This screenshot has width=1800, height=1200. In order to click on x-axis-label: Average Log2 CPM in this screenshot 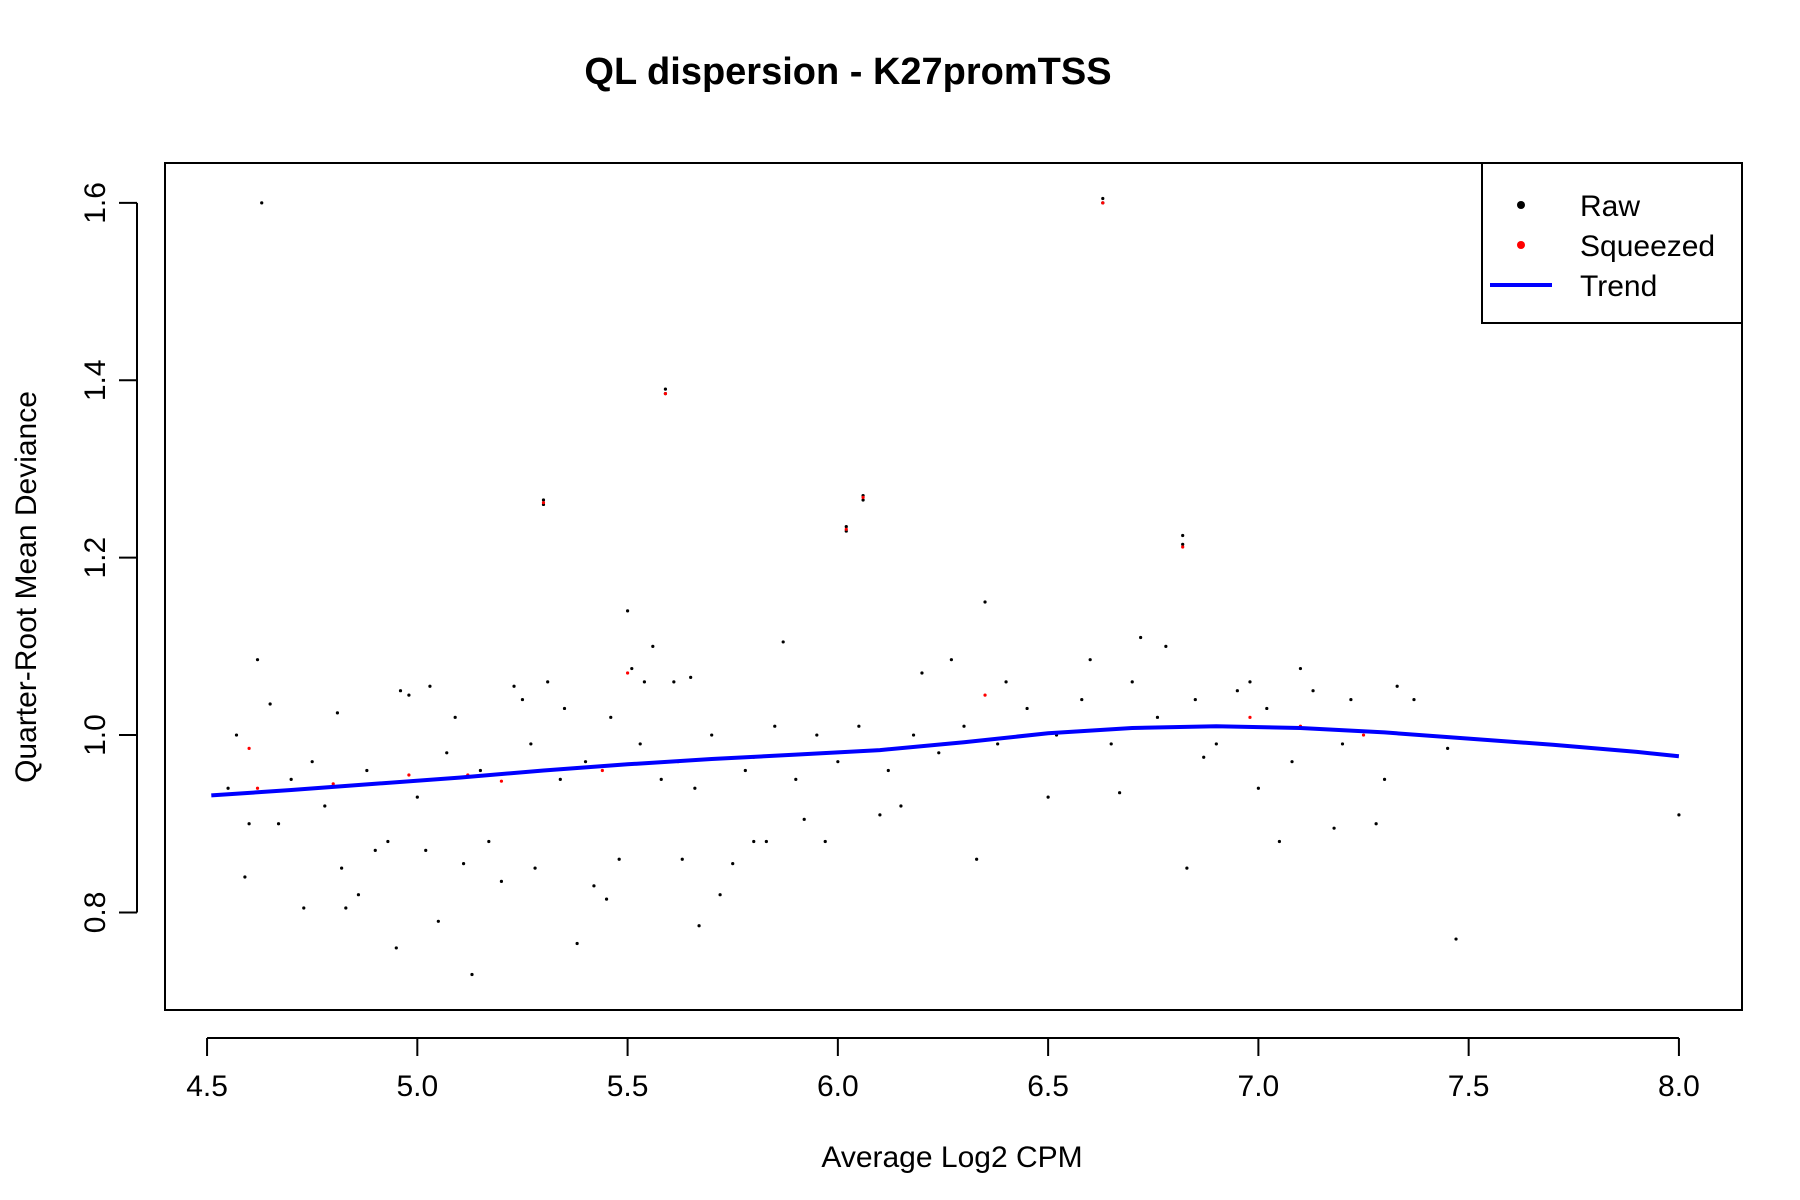, I will do `click(951, 1157)`.